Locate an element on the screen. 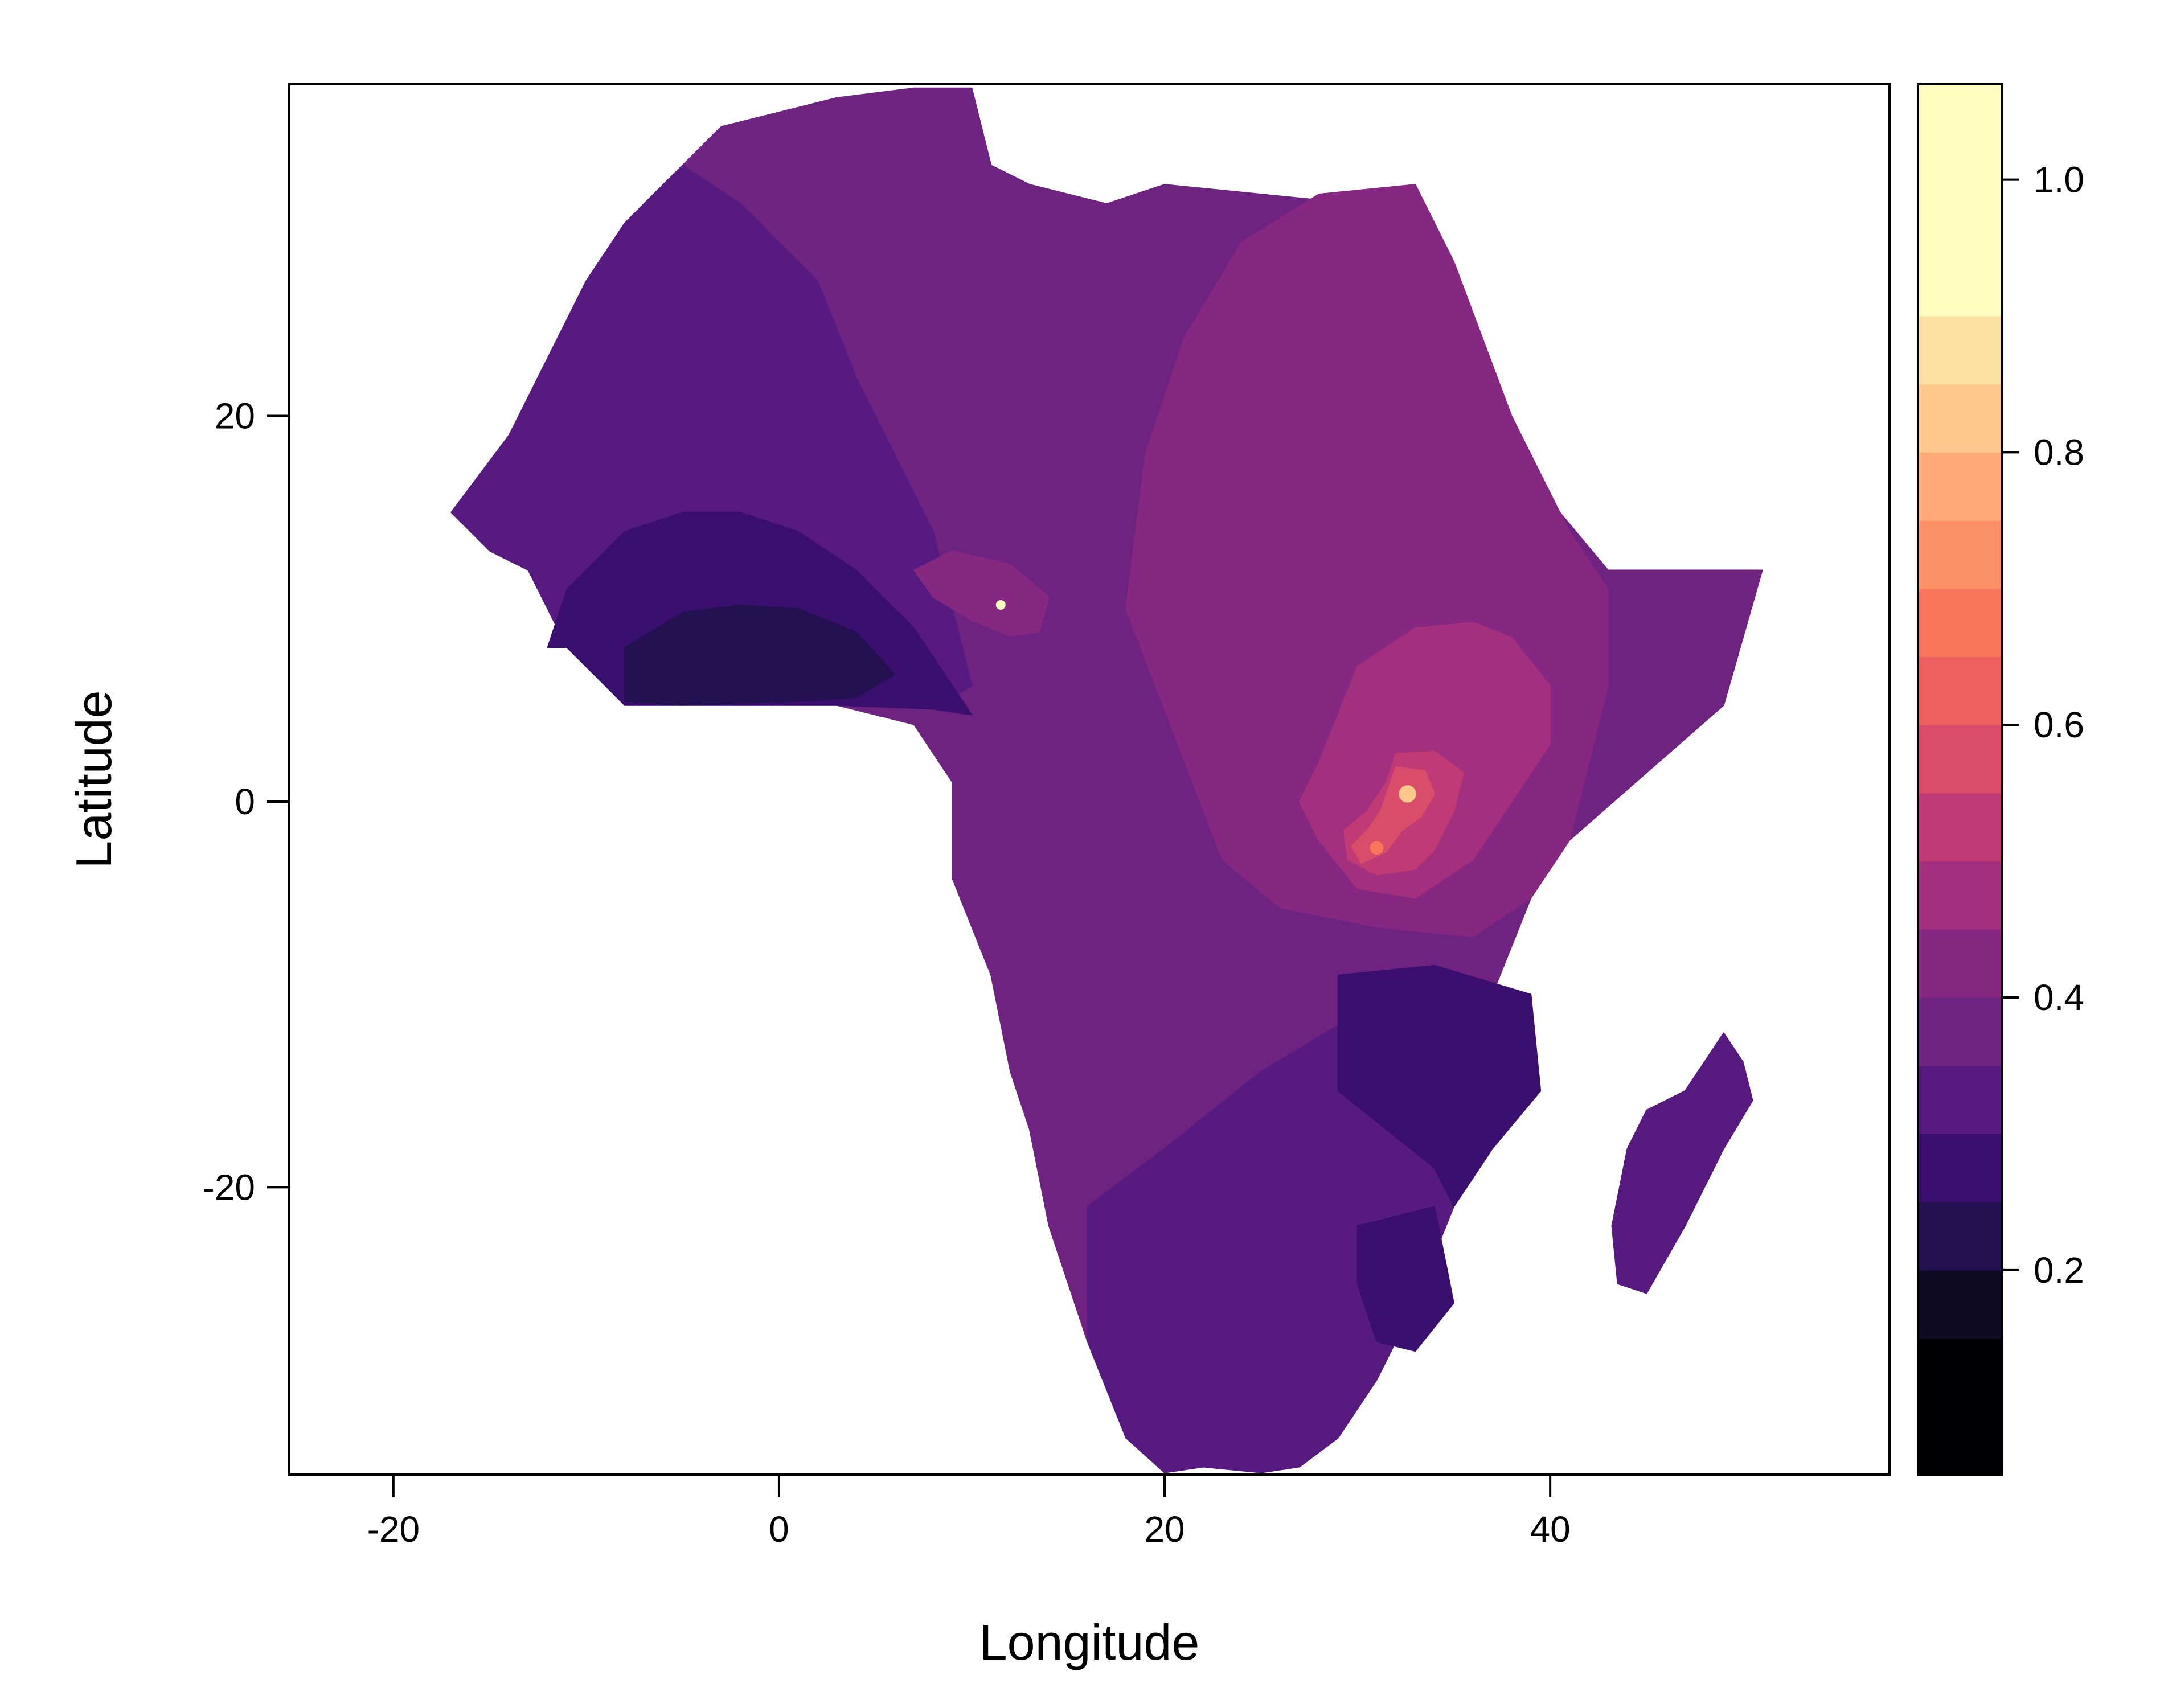 This screenshot has width=2164, height=1708. region-cam is located at coordinates (982, 593).